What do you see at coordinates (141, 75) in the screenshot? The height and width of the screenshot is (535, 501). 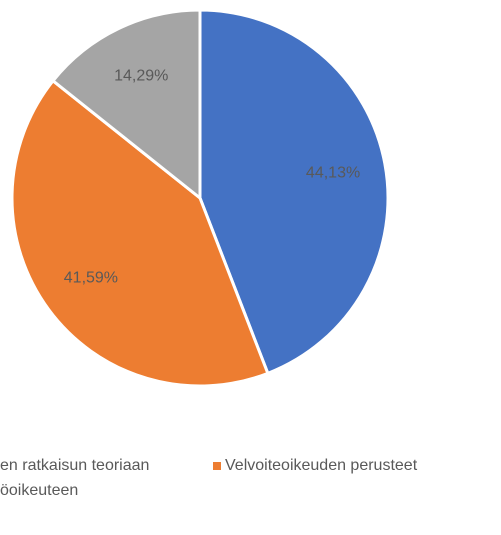 I see `data-label: 14,29%` at bounding box center [141, 75].